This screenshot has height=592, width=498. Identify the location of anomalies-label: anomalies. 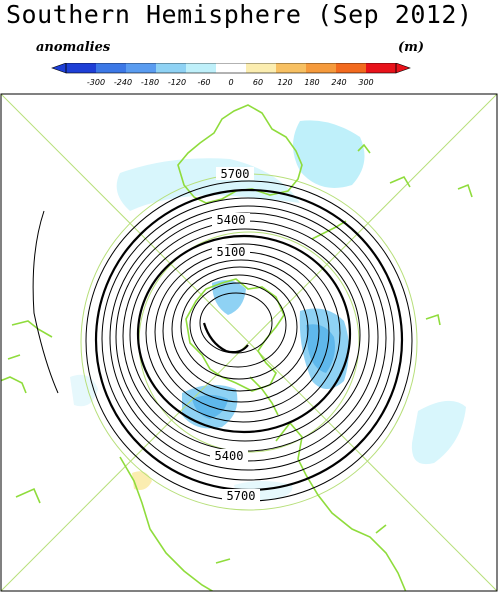
(73, 47).